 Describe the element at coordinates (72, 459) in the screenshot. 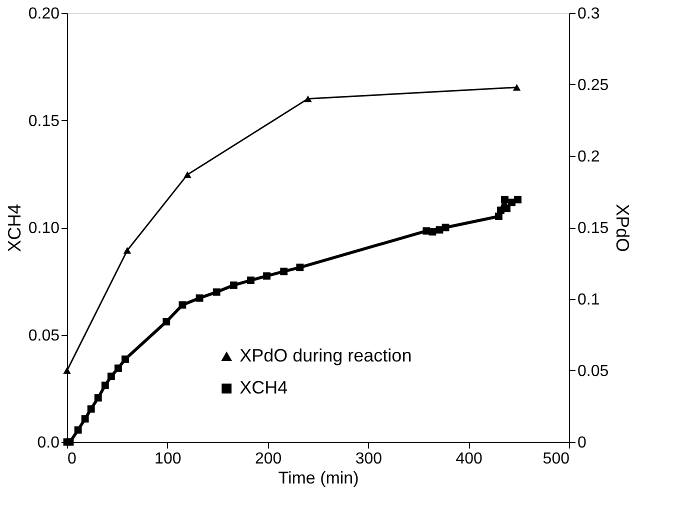

I see `x-tick-label: 0` at that location.